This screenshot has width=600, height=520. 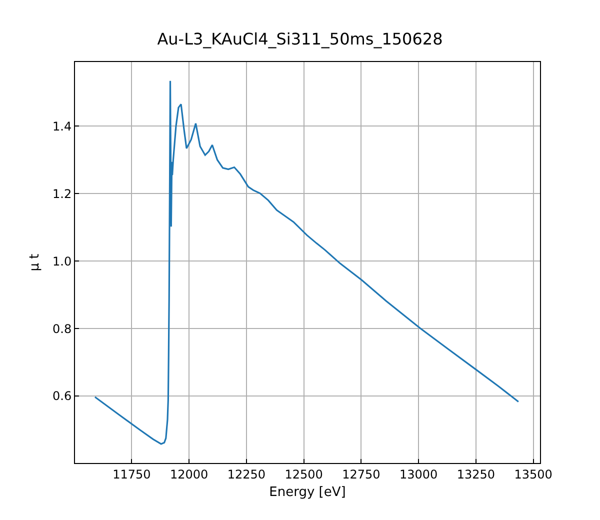 What do you see at coordinates (418, 474) in the screenshot?
I see `x-tick-label: 13000` at bounding box center [418, 474].